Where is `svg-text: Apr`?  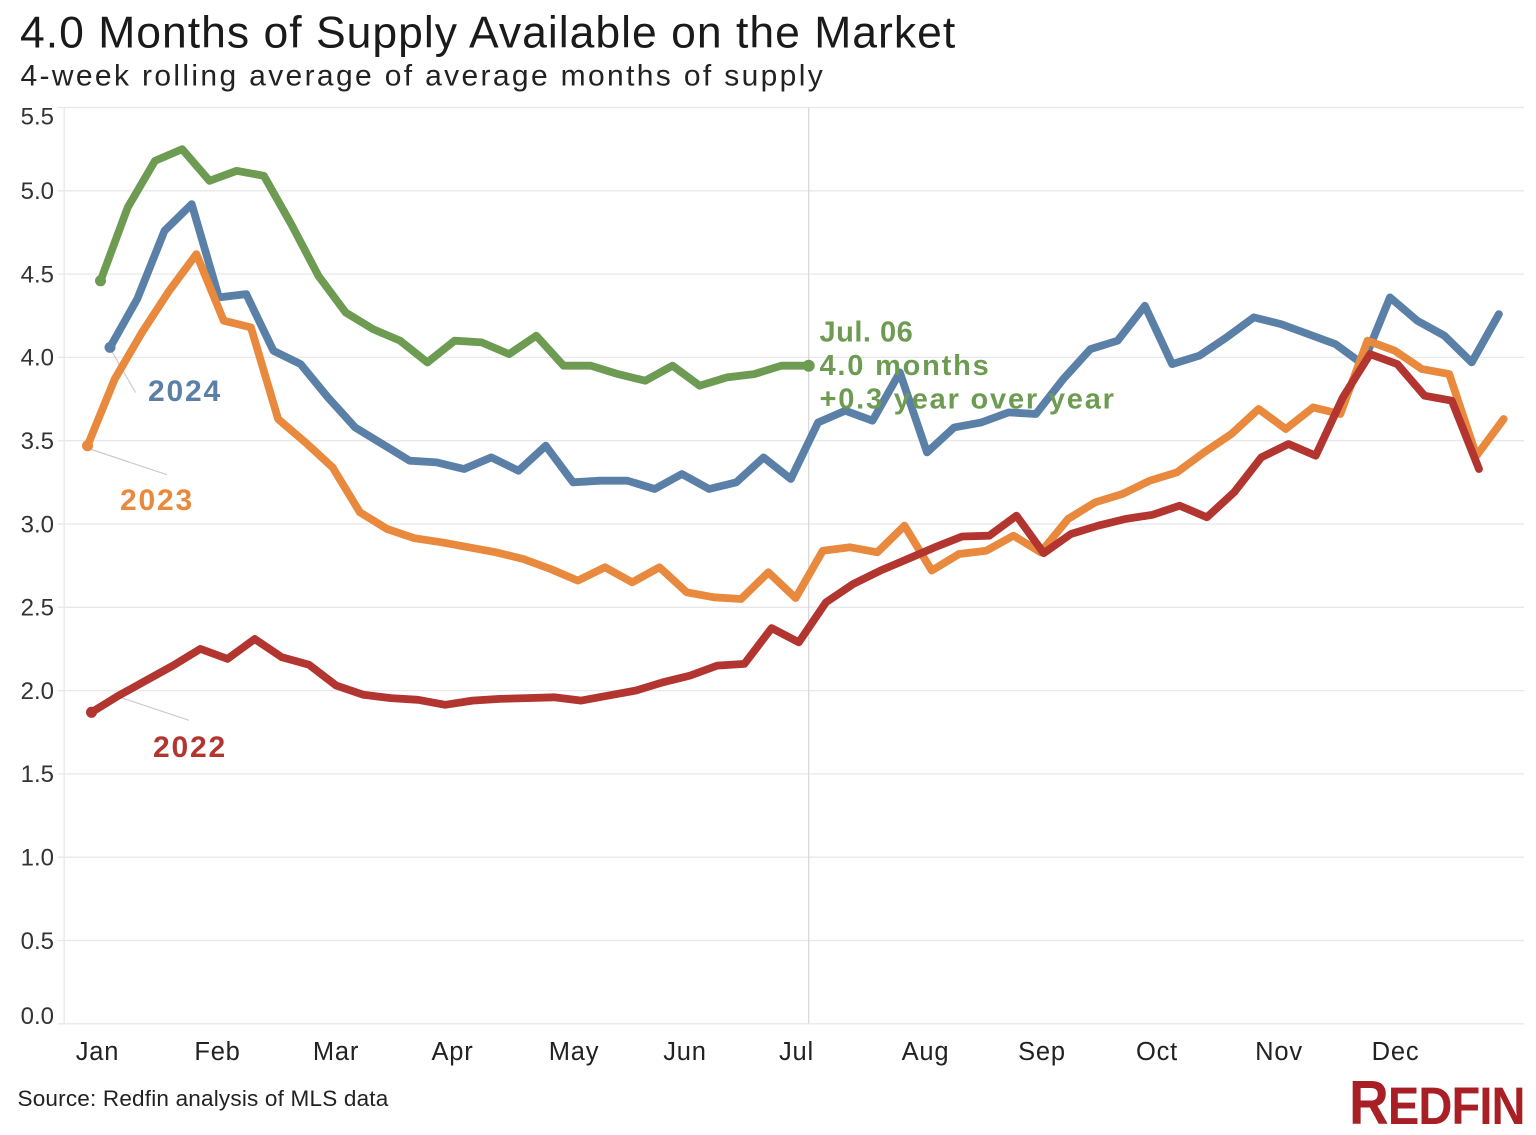
svg-text: Apr is located at coordinates (452, 1052).